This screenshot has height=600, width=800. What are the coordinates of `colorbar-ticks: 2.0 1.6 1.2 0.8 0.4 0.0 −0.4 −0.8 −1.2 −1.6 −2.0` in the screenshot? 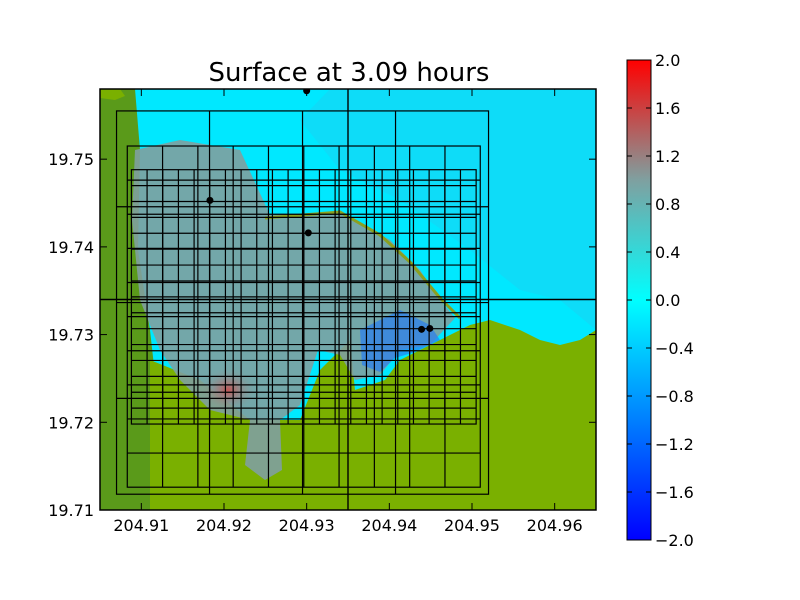 It's located at (660, 300).